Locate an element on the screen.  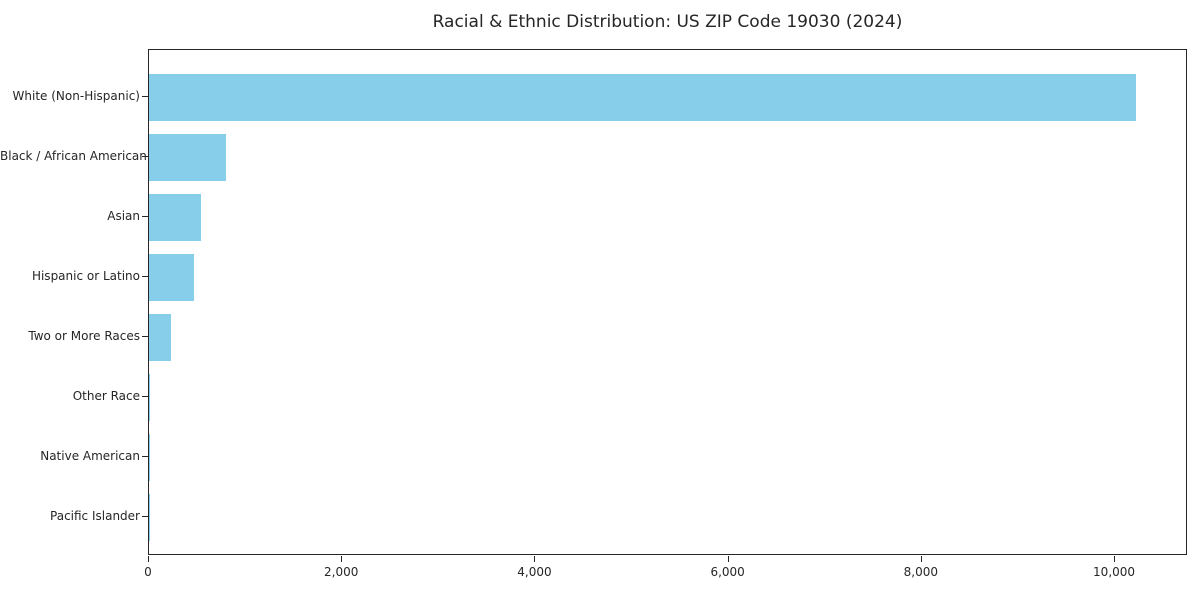
bar-two-or-more-races is located at coordinates (160, 337).